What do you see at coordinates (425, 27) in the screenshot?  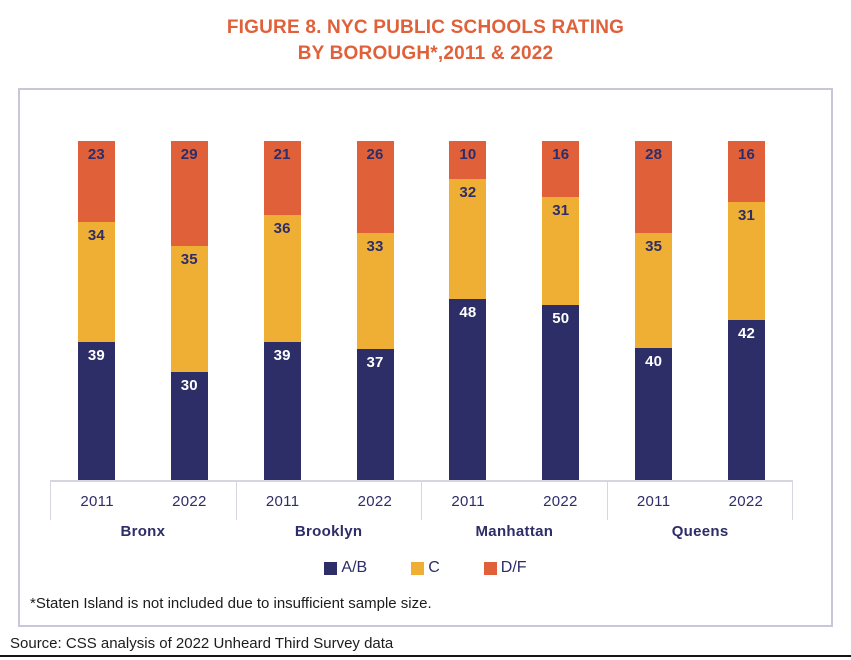 I see `figure-title-line-1: FIGURE 8. NYC PUBLIC SCHOOLS RATING` at bounding box center [425, 27].